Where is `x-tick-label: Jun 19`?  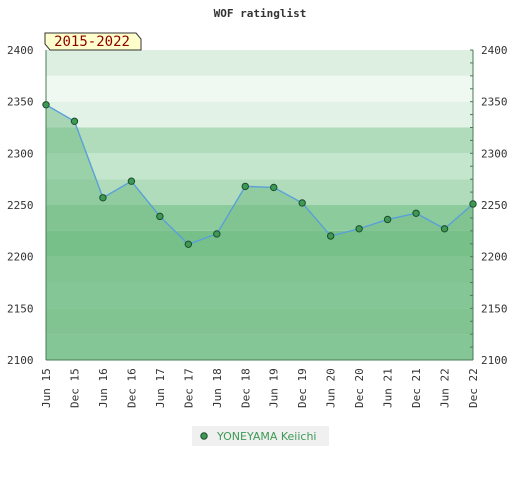
x-tick-label: Jun 19 is located at coordinates (274, 388).